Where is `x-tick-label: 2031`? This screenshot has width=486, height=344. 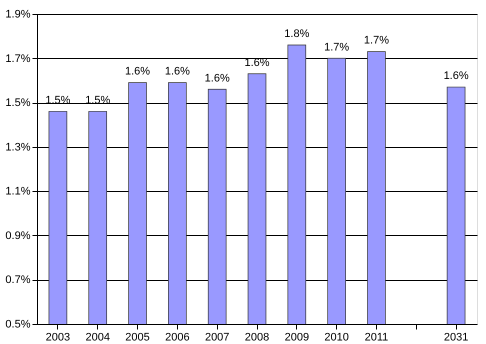 x-tick-label: 2031 is located at coordinates (456, 338).